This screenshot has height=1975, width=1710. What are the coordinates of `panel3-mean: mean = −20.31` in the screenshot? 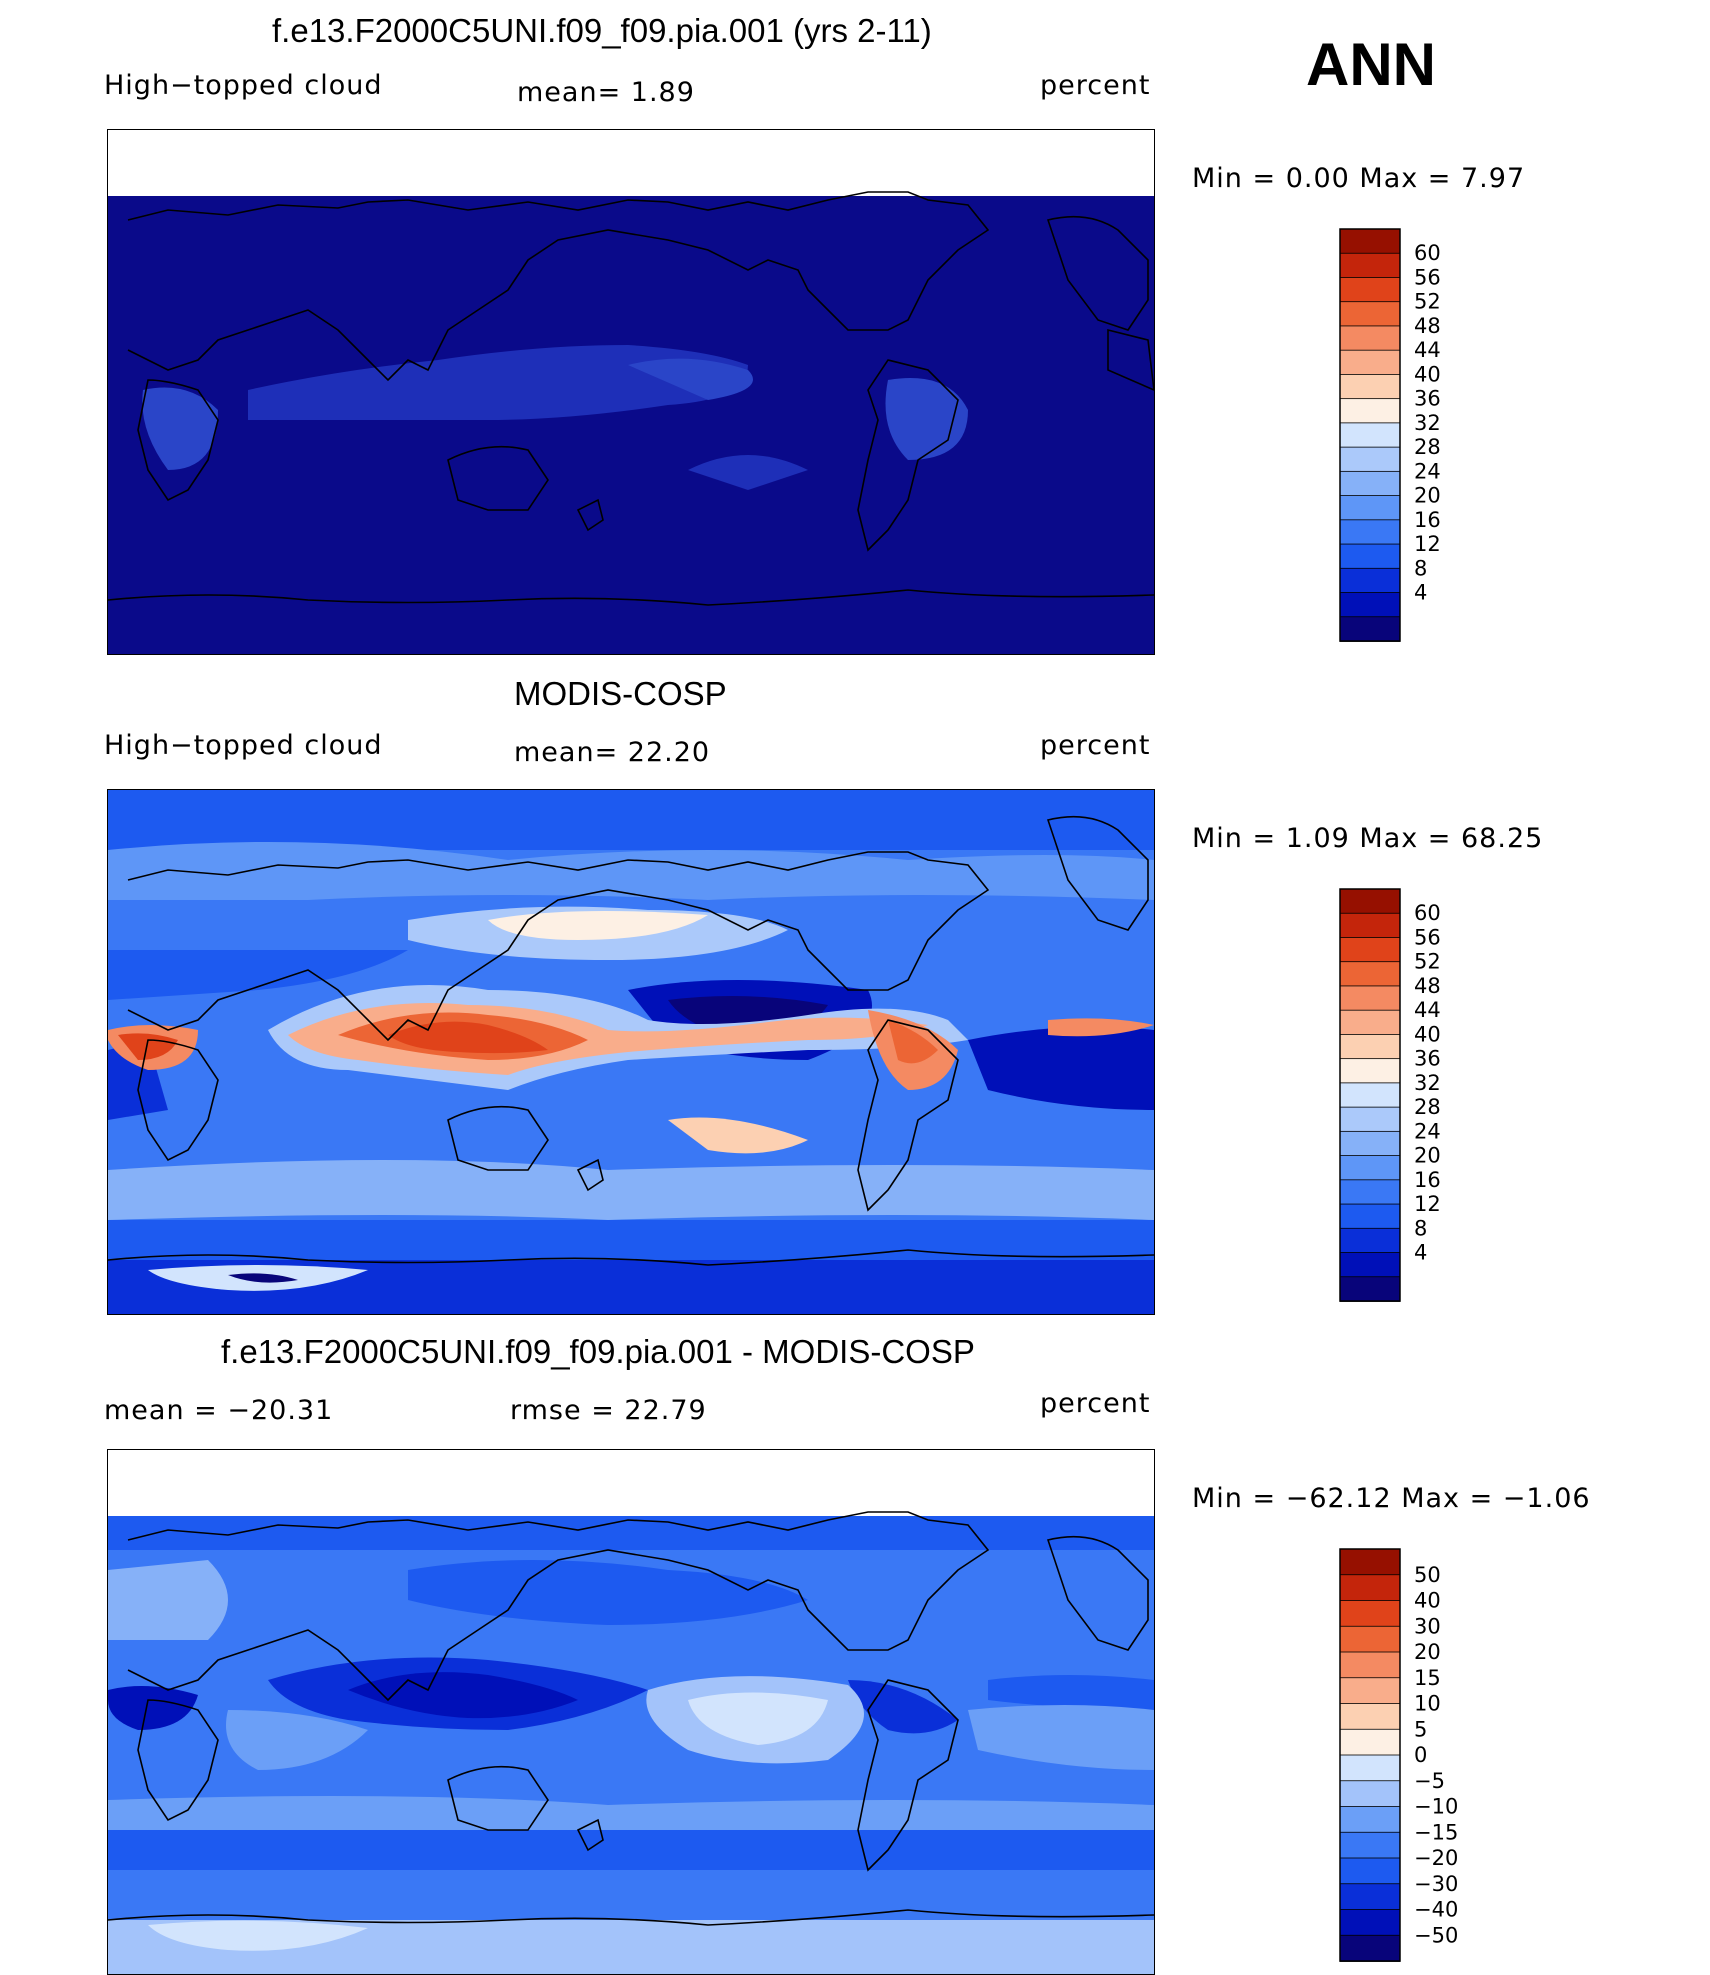 It's located at (219, 1410).